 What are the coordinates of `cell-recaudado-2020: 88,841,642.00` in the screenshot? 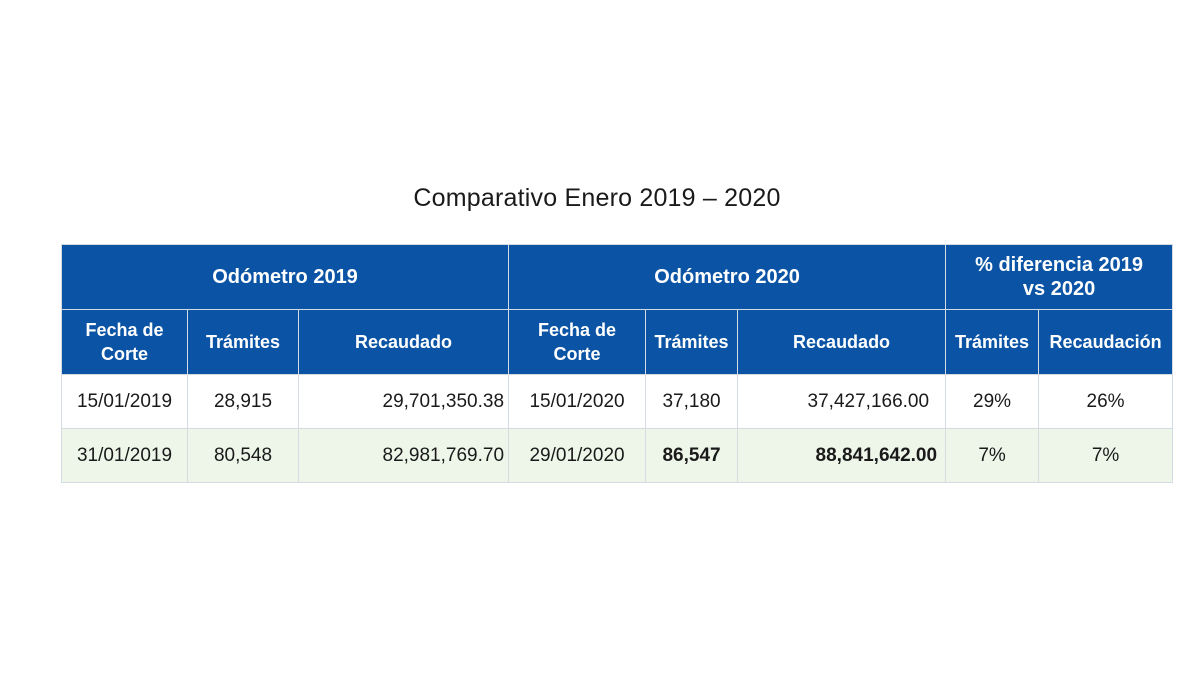 It's located at (842, 455).